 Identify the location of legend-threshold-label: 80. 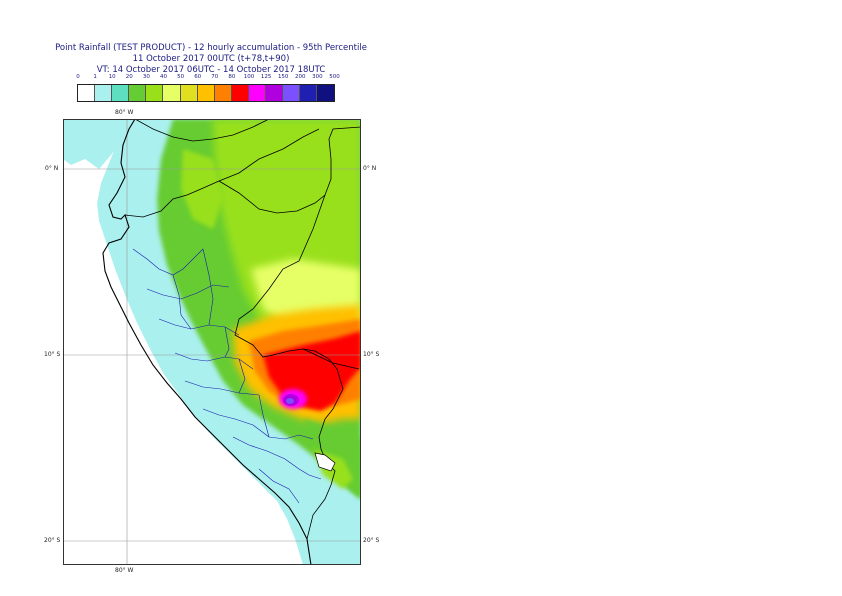
(232, 77).